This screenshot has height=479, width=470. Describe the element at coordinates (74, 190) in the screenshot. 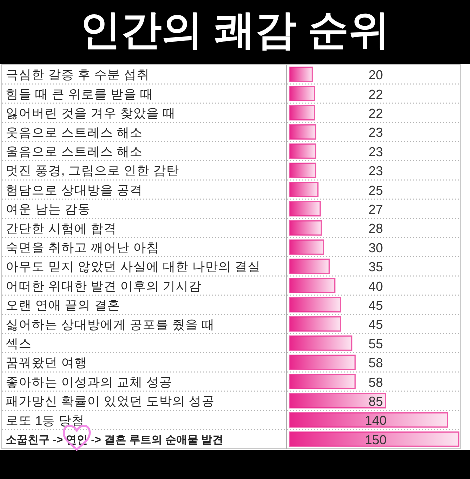

I see `y-tick-label: 험담으로 상대방을 공격` at that location.